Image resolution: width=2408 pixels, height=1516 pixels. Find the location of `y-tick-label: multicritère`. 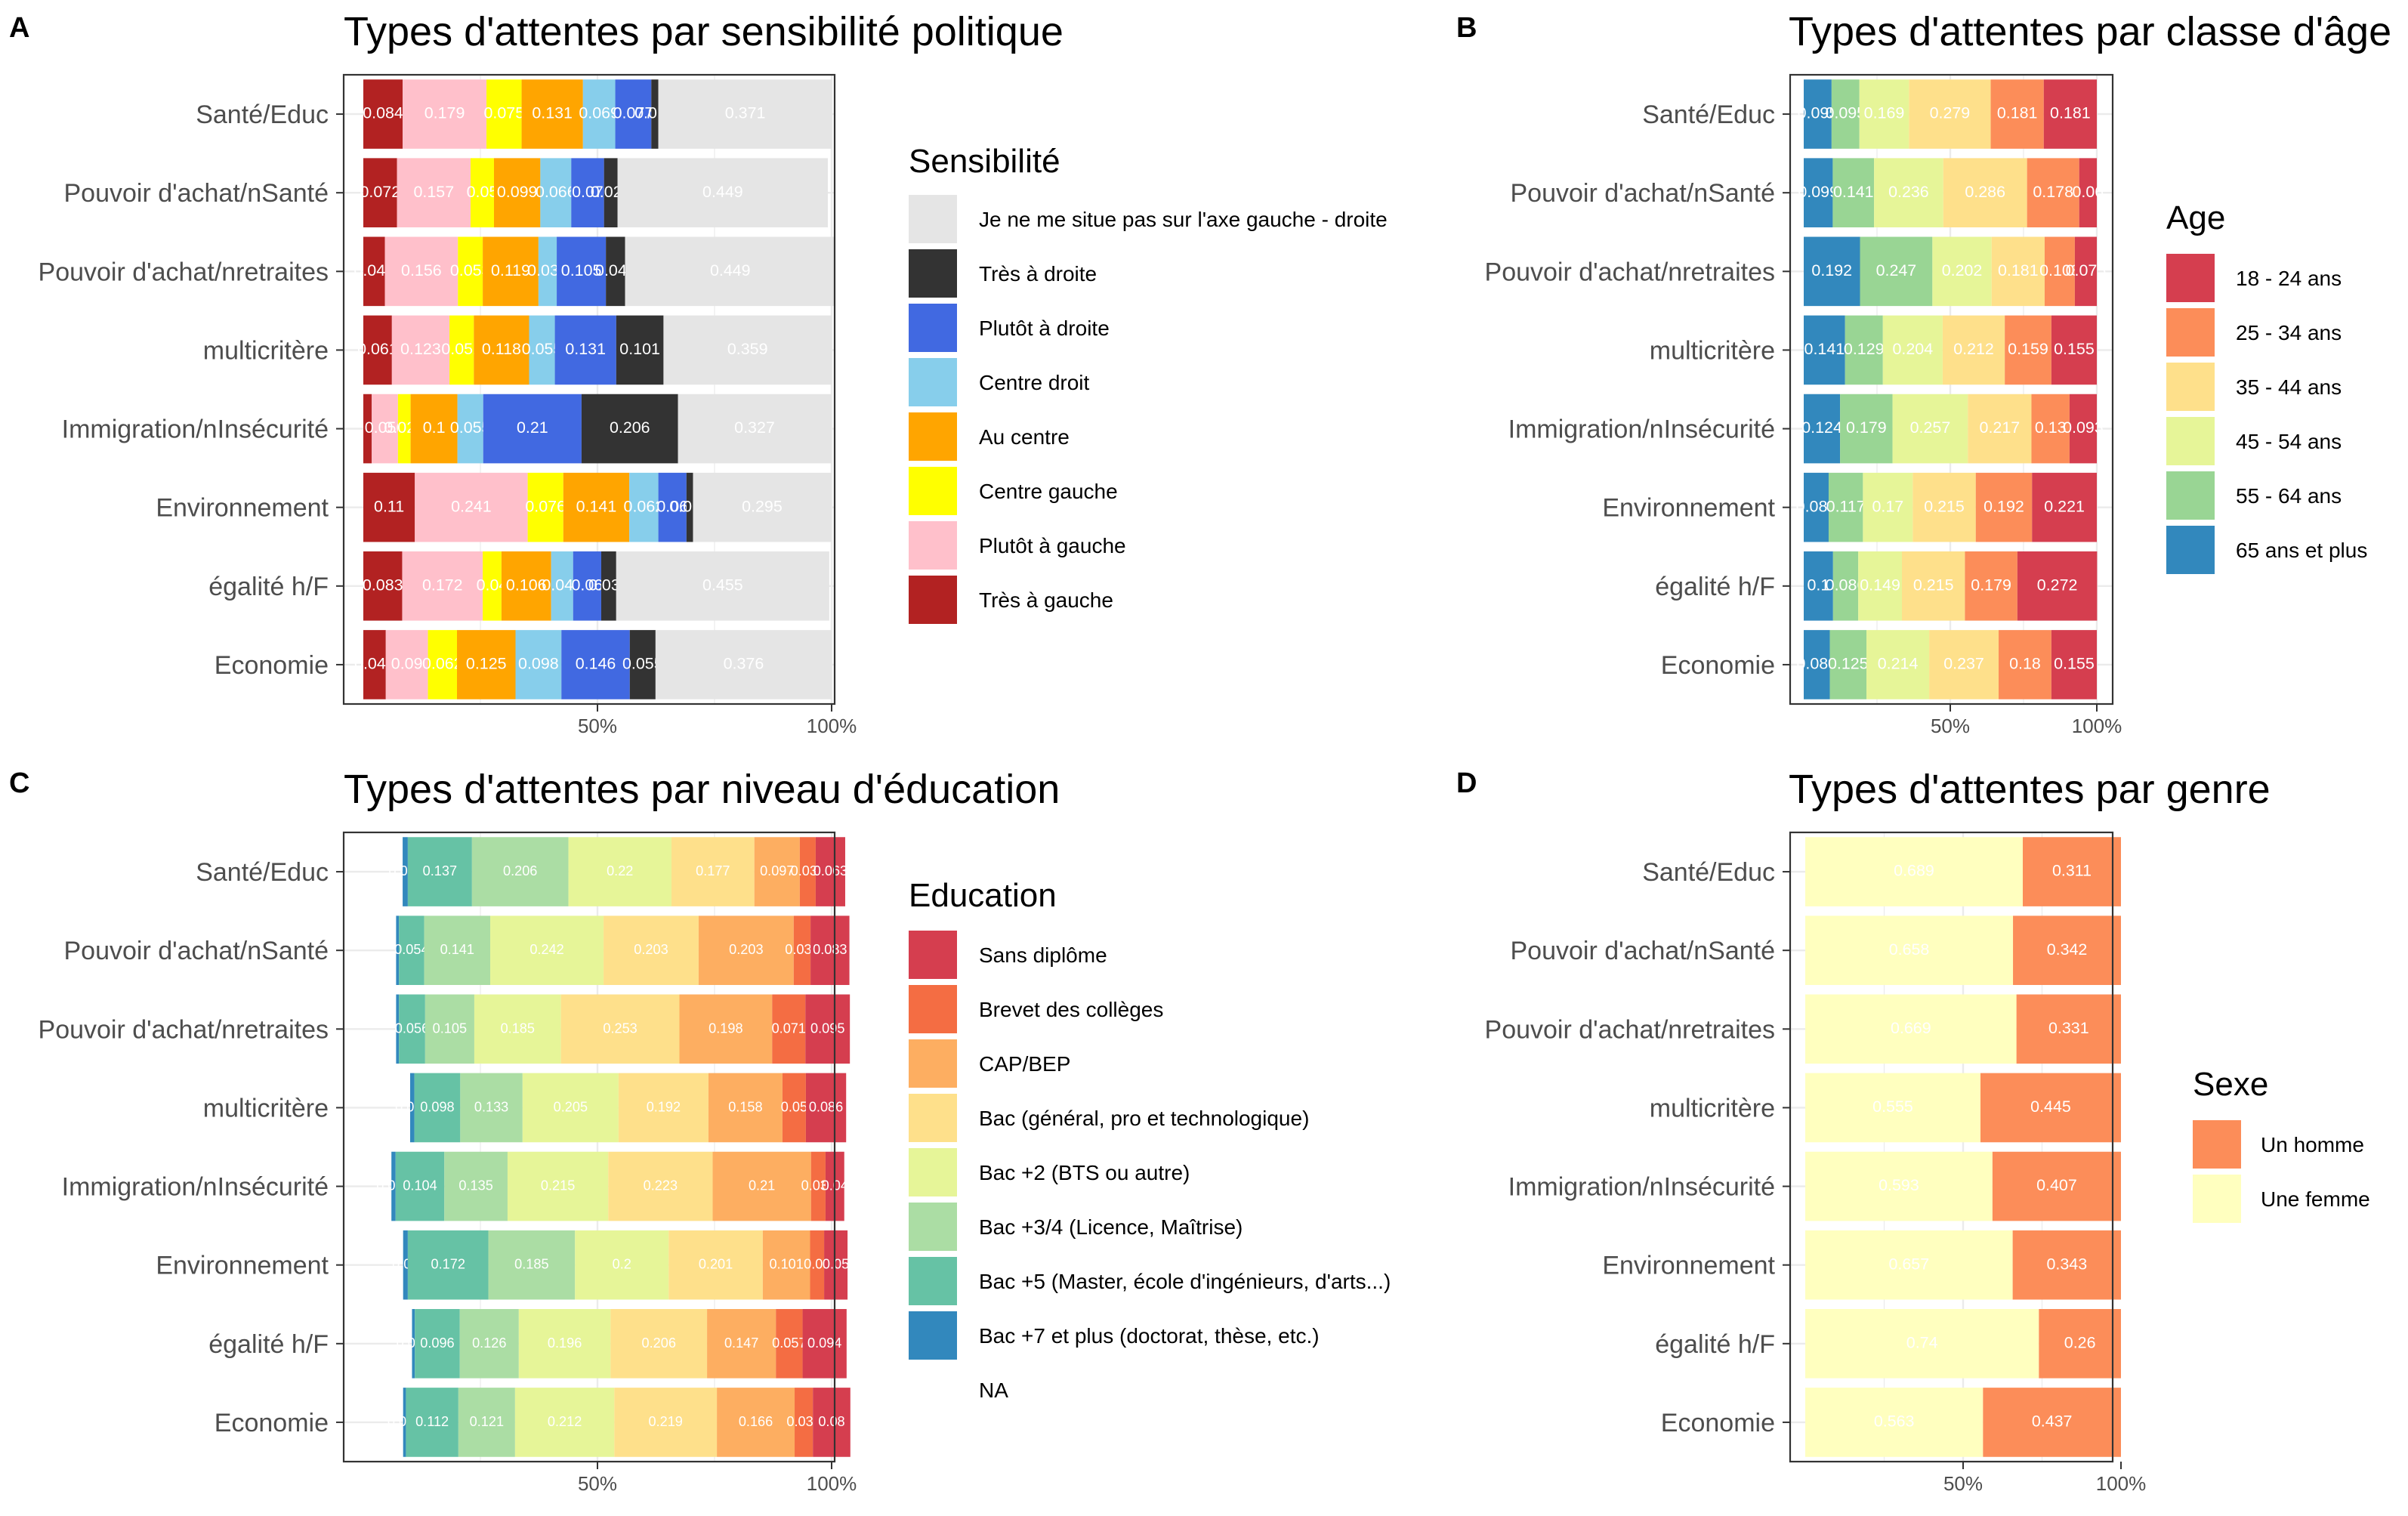

y-tick-label: multicritère is located at coordinates (266, 350).